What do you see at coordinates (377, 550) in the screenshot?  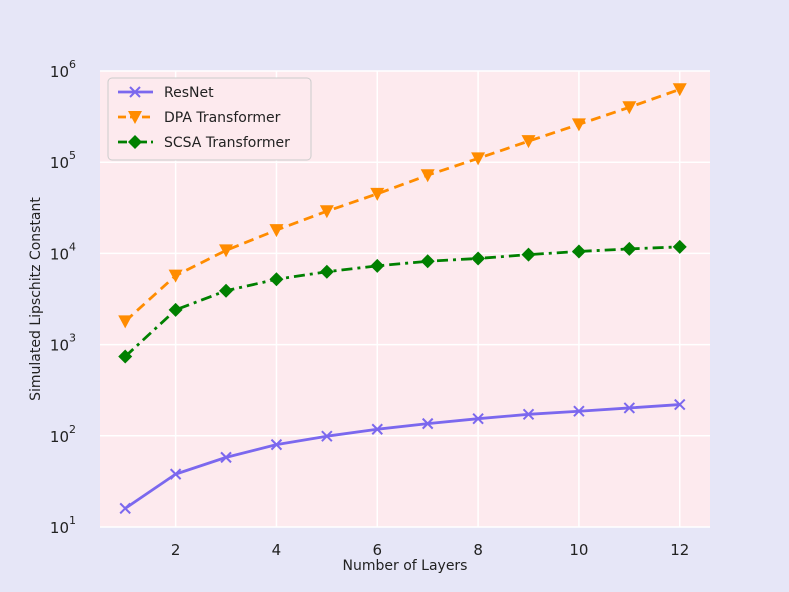 I see `x-tick-label: 6` at bounding box center [377, 550].